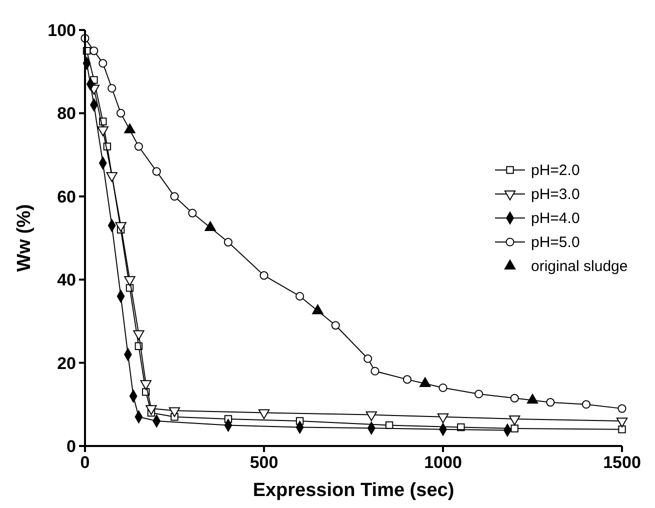 This screenshot has width=655, height=508. I want to click on legend-label: pH=5.0, so click(555, 242).